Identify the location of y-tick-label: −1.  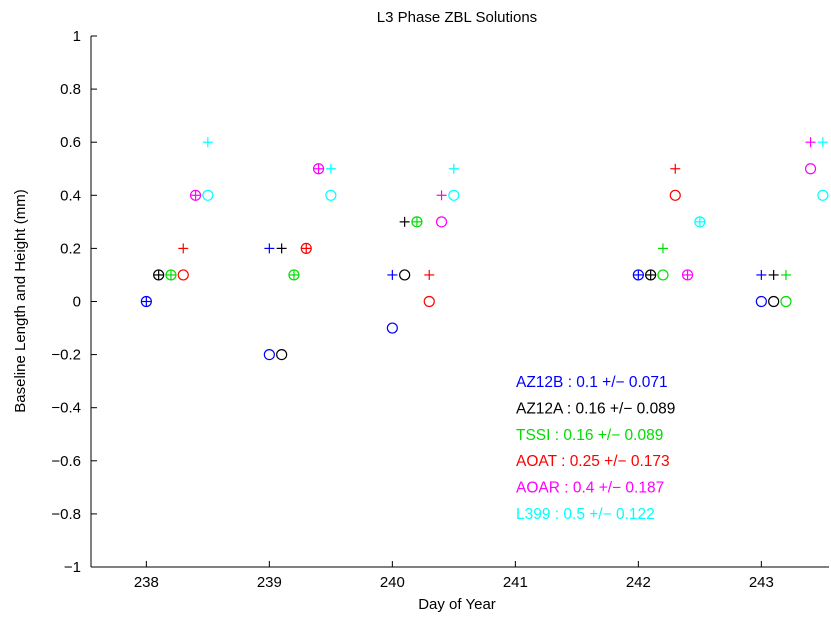
(72, 567).